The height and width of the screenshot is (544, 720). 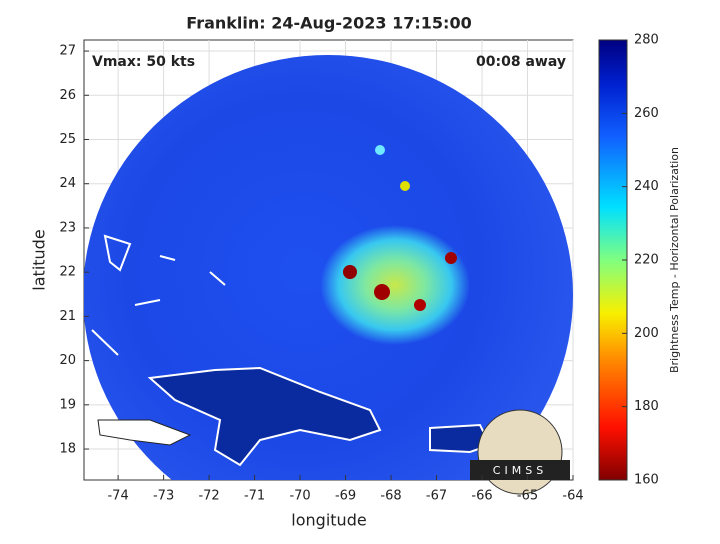 What do you see at coordinates (527, 496) in the screenshot?
I see `x-tick-label: -65` at bounding box center [527, 496].